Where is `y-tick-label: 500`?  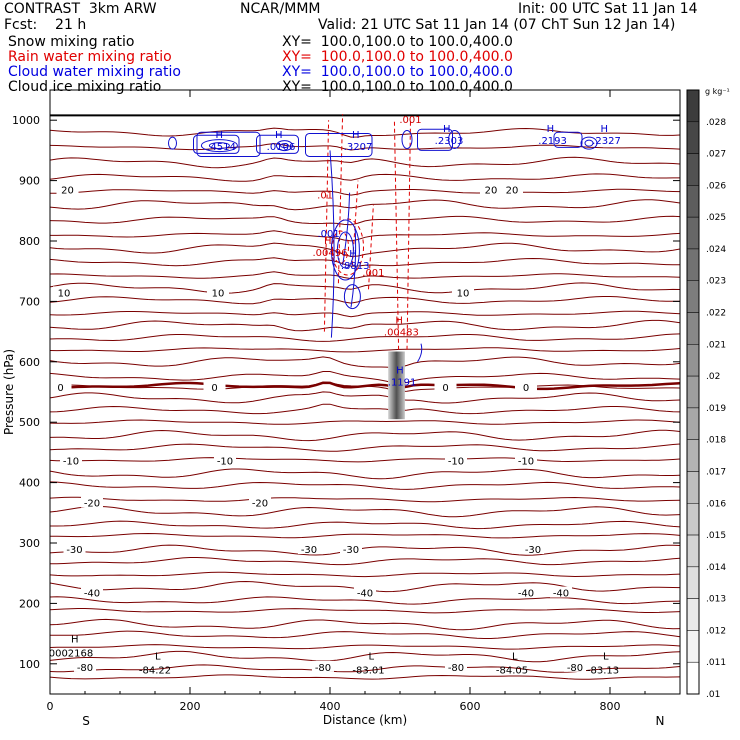
y-tick-label: 500 is located at coordinates (29, 422).